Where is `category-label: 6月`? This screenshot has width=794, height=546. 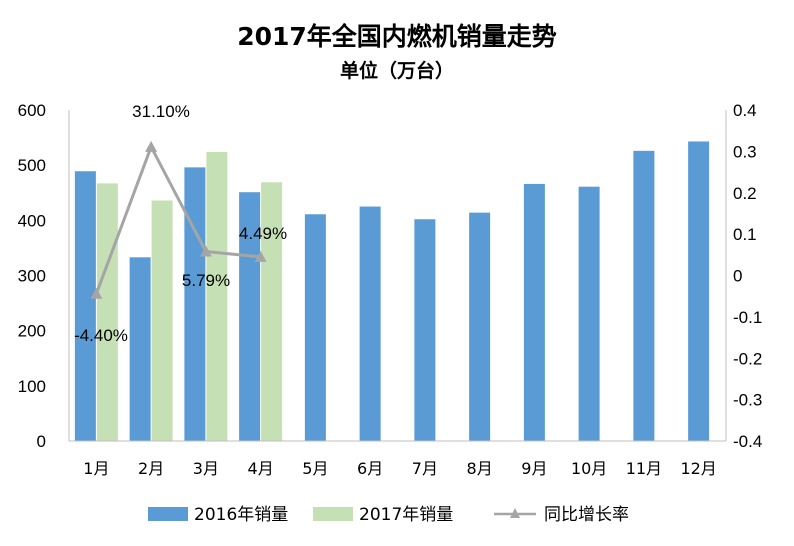
category-label: 6月 is located at coordinates (370, 468).